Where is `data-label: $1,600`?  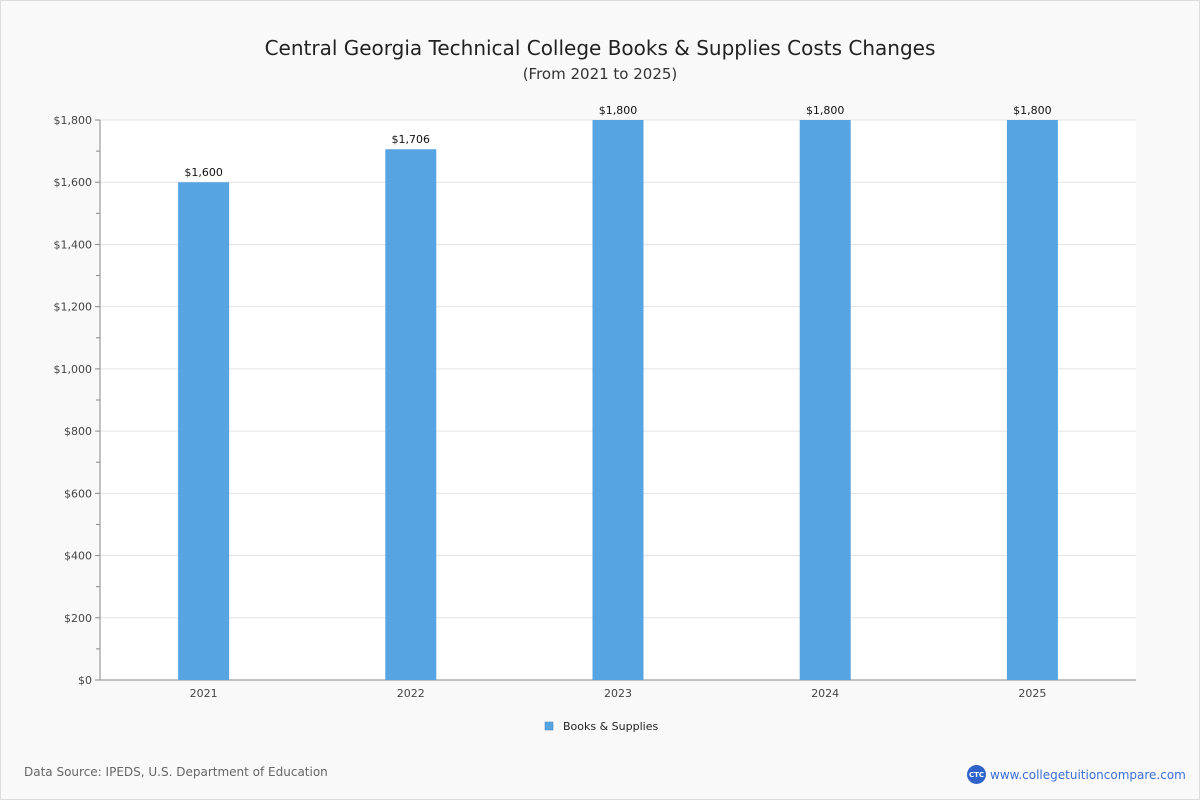 data-label: $1,600 is located at coordinates (203, 172).